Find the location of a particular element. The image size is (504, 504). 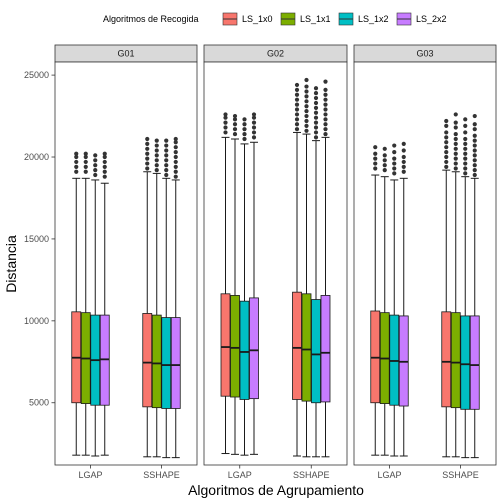

x-axis-title: Algoritmos de Agrupamiento is located at coordinates (276, 490).